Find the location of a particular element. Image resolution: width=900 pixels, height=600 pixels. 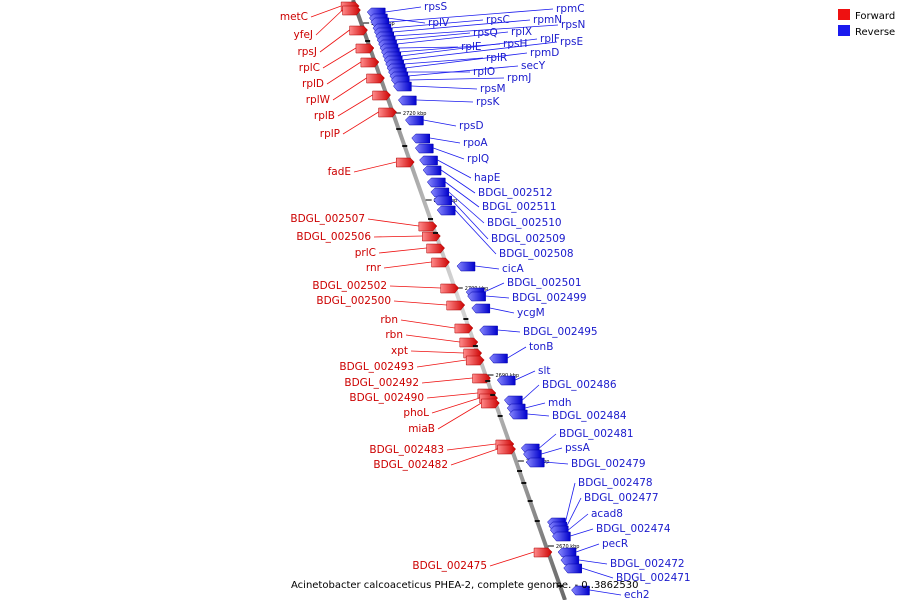

forward-gene-label: fadE is located at coordinates (339, 172).